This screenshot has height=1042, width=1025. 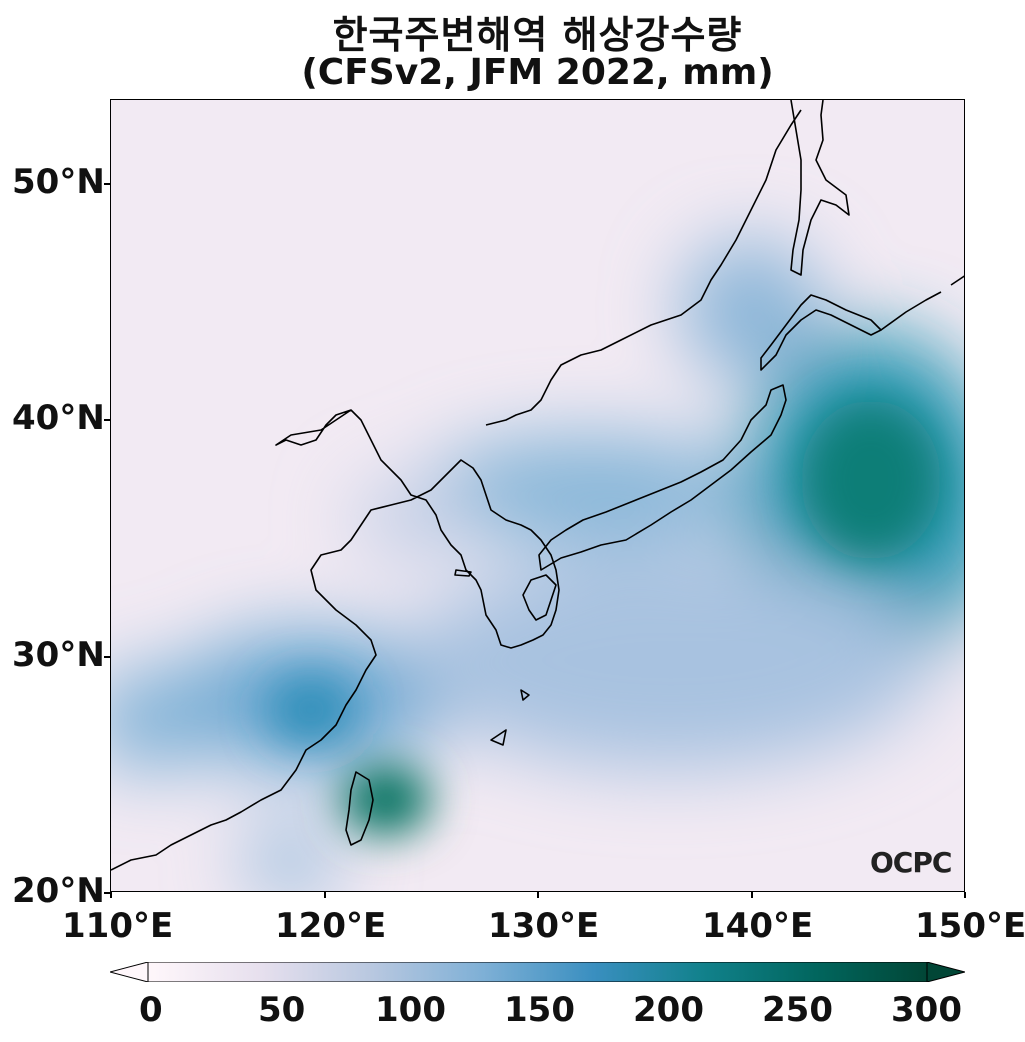 What do you see at coordinates (911, 862) in the screenshot?
I see `ocpc-logo: OCPC` at bounding box center [911, 862].